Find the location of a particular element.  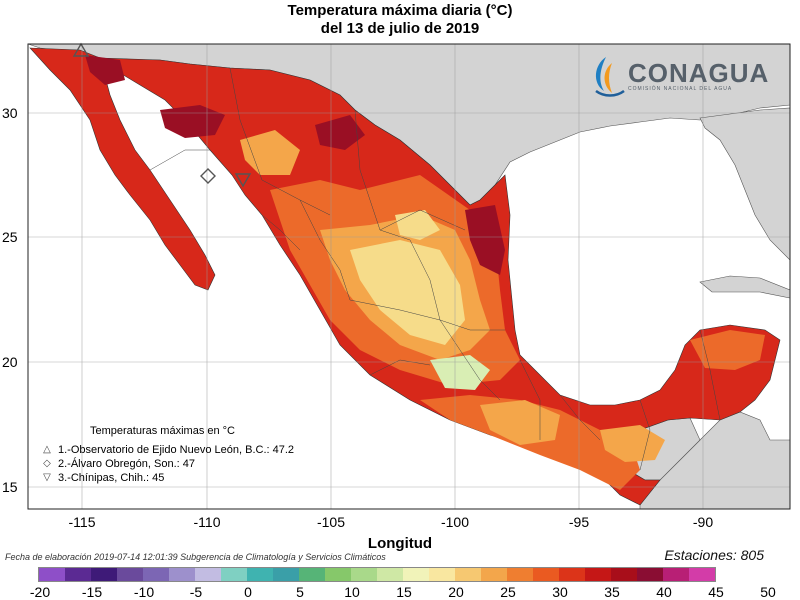

logo-name: CONAGUA is located at coordinates (699, 73).